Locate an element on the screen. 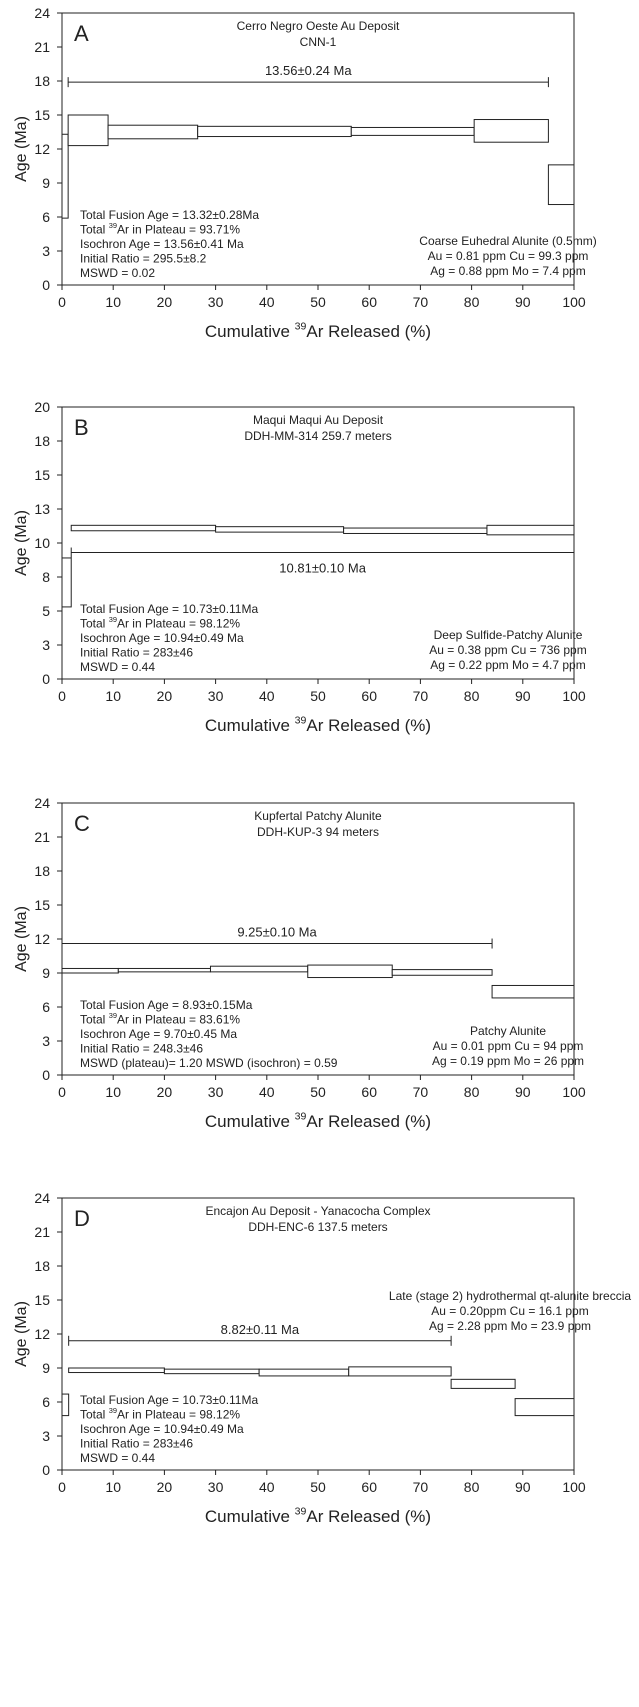 This screenshot has width=639, height=1707. chem-line: Coarse Euhedral Alunite (0.5mm) is located at coordinates (507, 241).